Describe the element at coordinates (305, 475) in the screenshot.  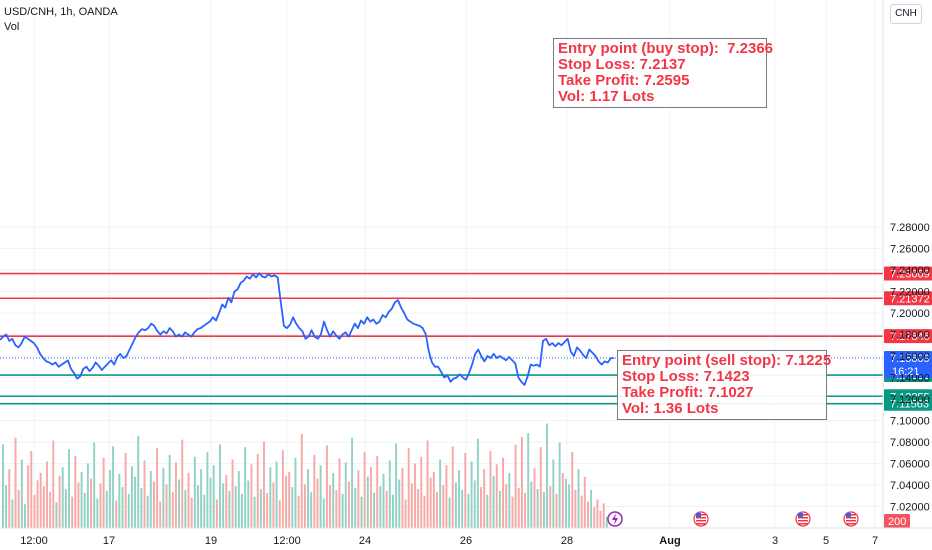
I see `volume-bars` at that location.